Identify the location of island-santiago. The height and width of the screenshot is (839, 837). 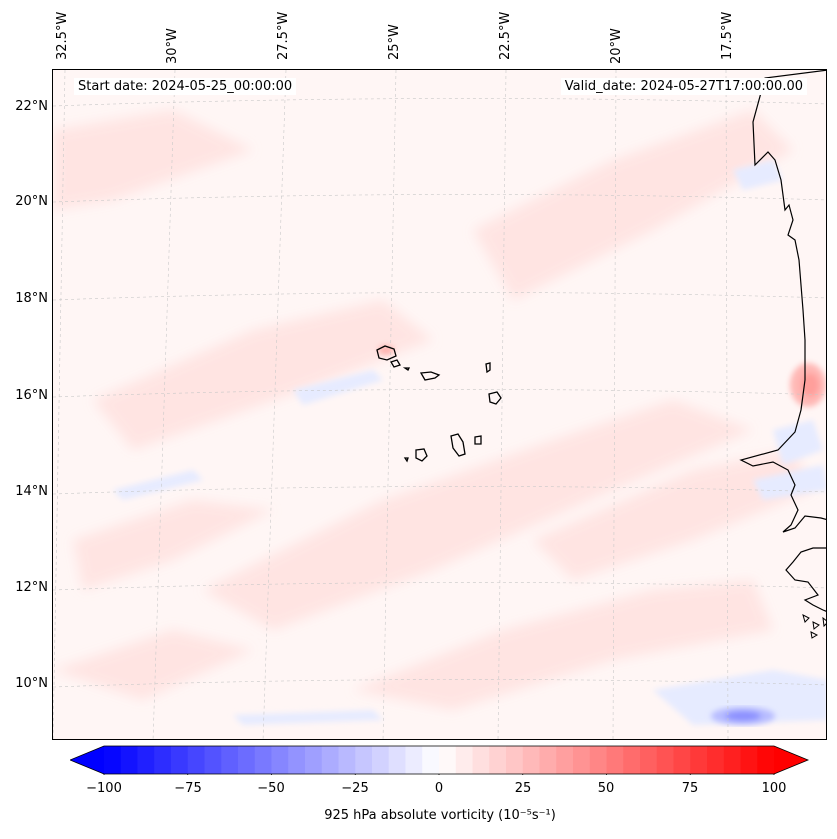
(458, 445).